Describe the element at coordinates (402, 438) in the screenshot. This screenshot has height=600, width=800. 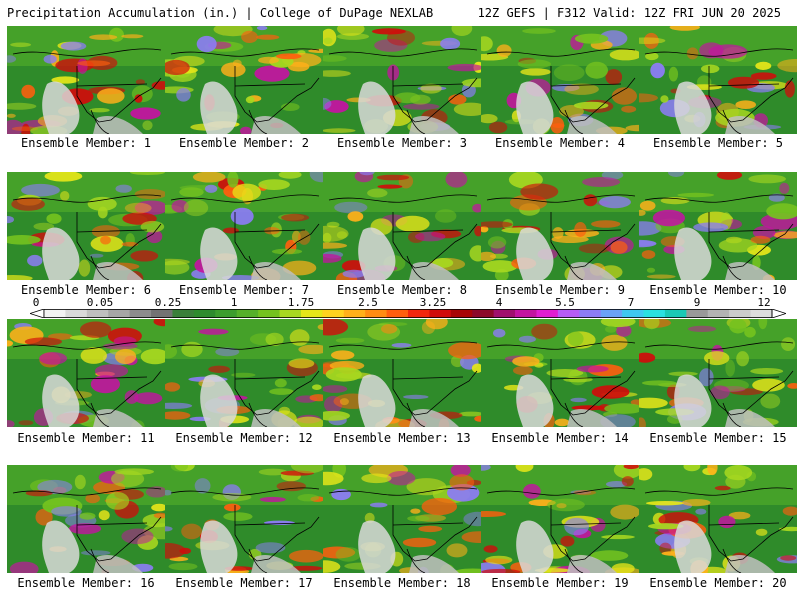
I see `ensemble-member-label: Ensemble Member: 13` at that location.